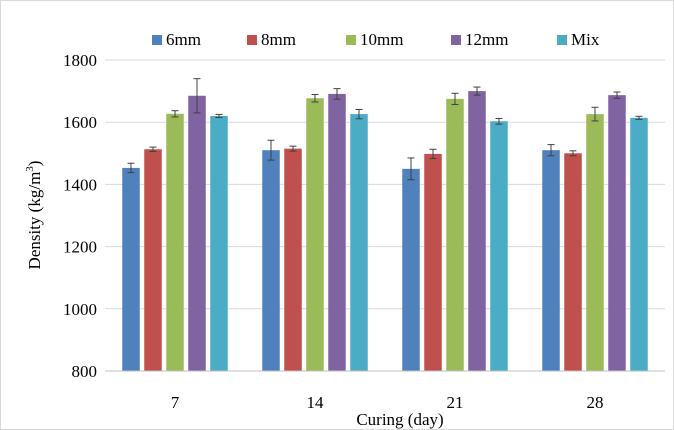 The image size is (674, 430). I want to click on y-axis-title-suffix: ), so click(34, 164).